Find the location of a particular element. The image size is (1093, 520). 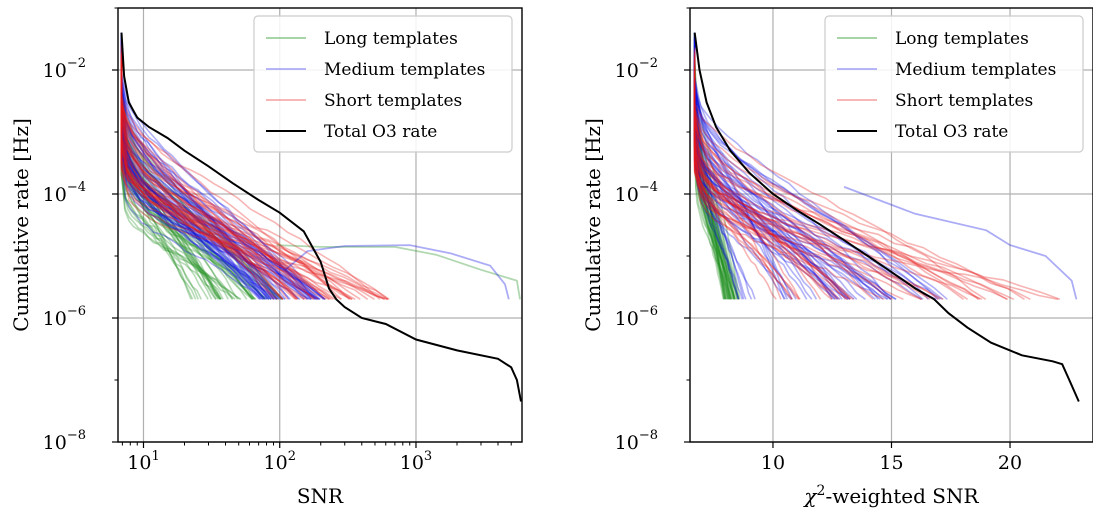

tick-exponent: −8 is located at coordinates (648, 435).